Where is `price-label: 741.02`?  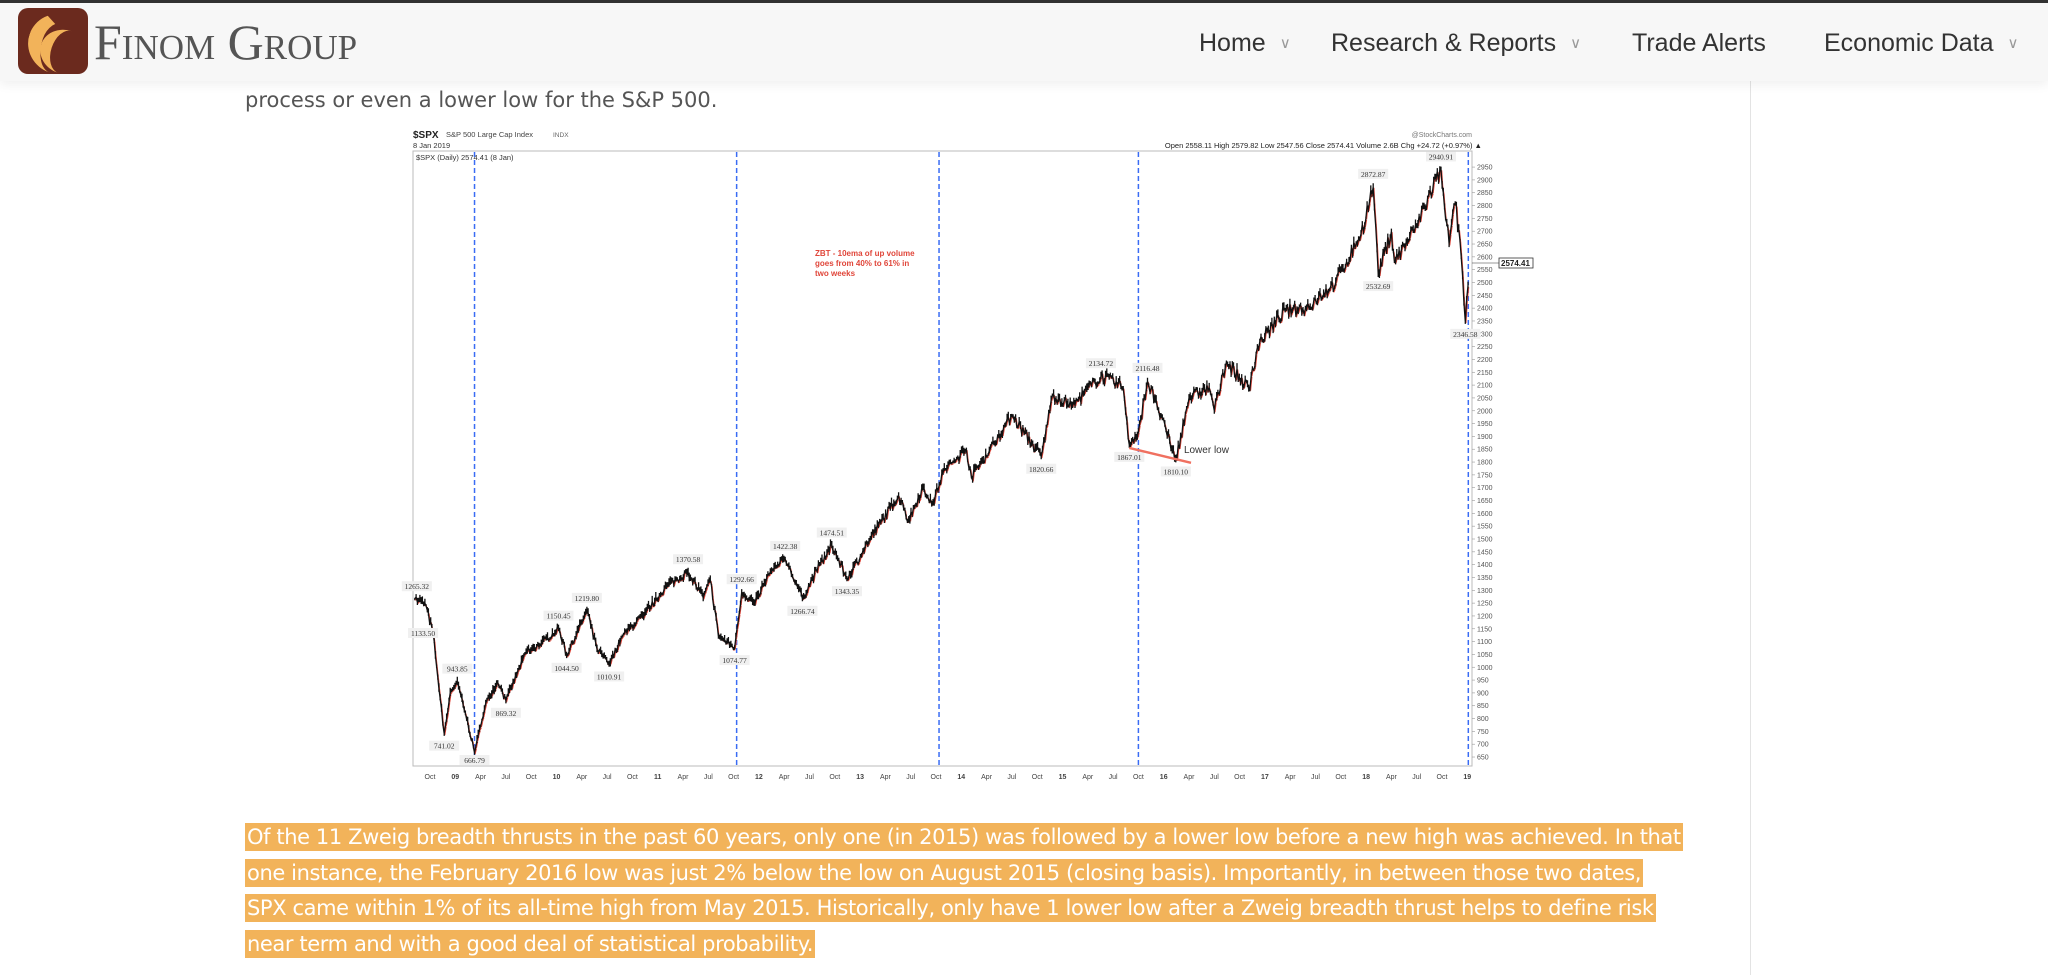
price-label: 741.02 is located at coordinates (444, 745).